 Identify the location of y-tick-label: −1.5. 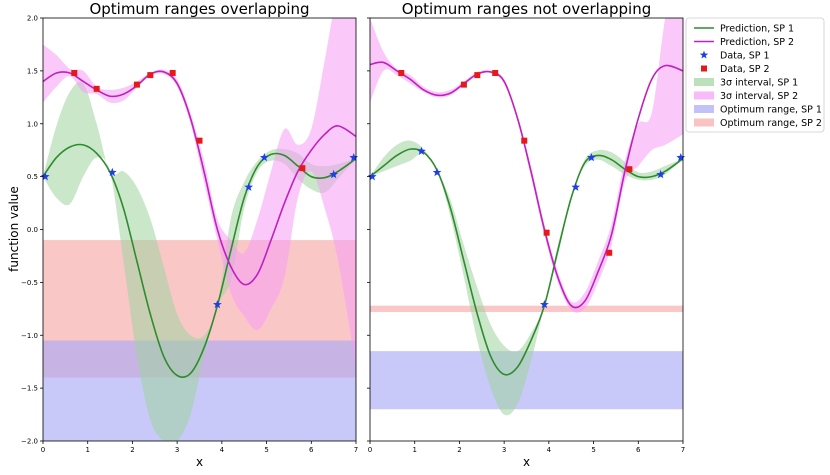
(29, 389).